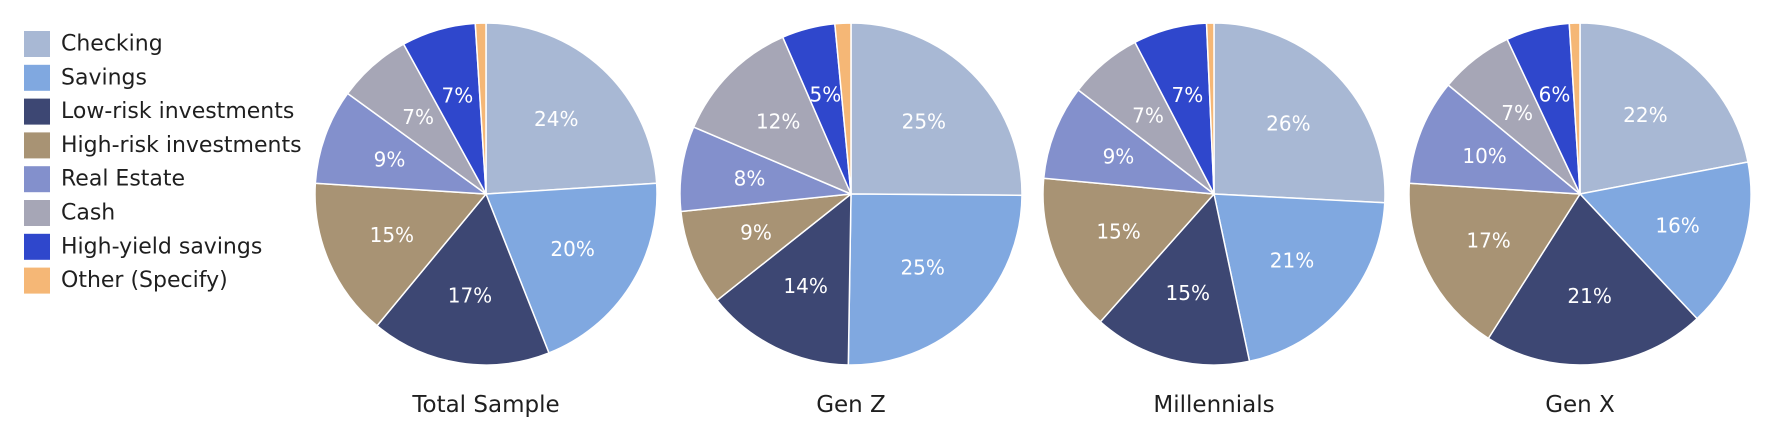 The image size is (1771, 439). What do you see at coordinates (88, 213) in the screenshot?
I see `legend-label: Cash` at bounding box center [88, 213].